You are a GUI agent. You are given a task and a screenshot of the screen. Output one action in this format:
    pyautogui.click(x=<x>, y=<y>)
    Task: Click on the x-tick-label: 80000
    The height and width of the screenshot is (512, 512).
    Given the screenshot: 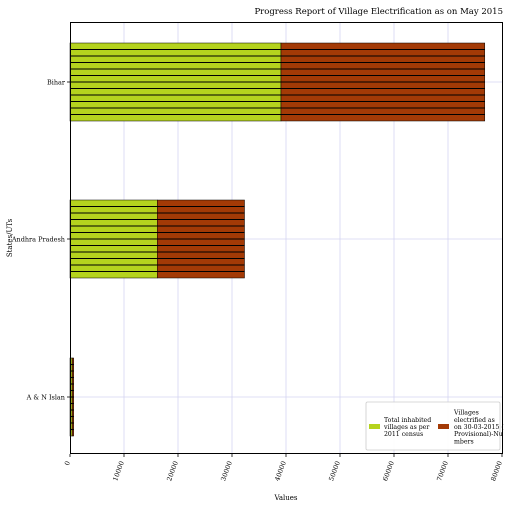 What is the action you would take?
    pyautogui.click(x=496, y=471)
    